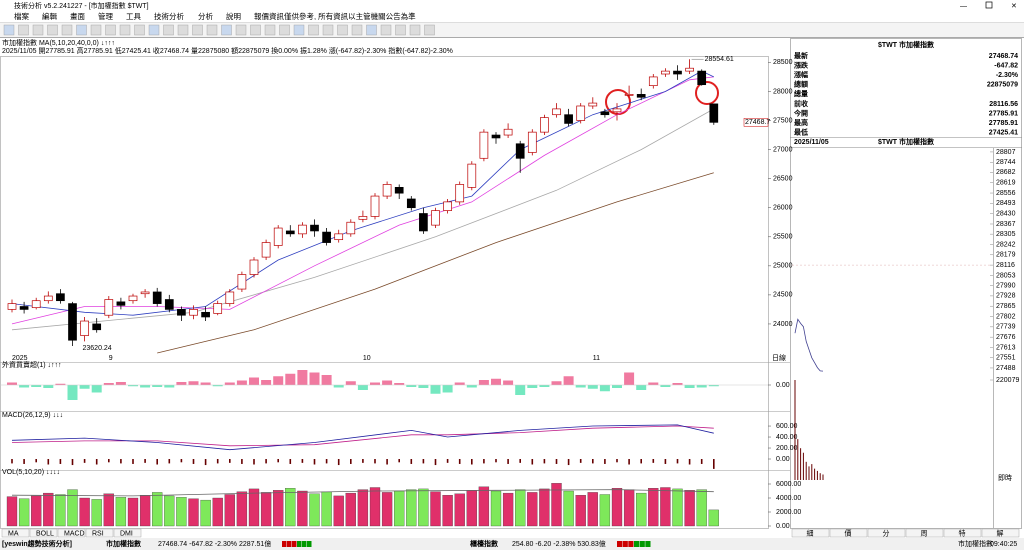 The image size is (1024, 550). Describe the element at coordinates (1006, 286) in the screenshot. I see `y-tick-label: 27990` at that location.